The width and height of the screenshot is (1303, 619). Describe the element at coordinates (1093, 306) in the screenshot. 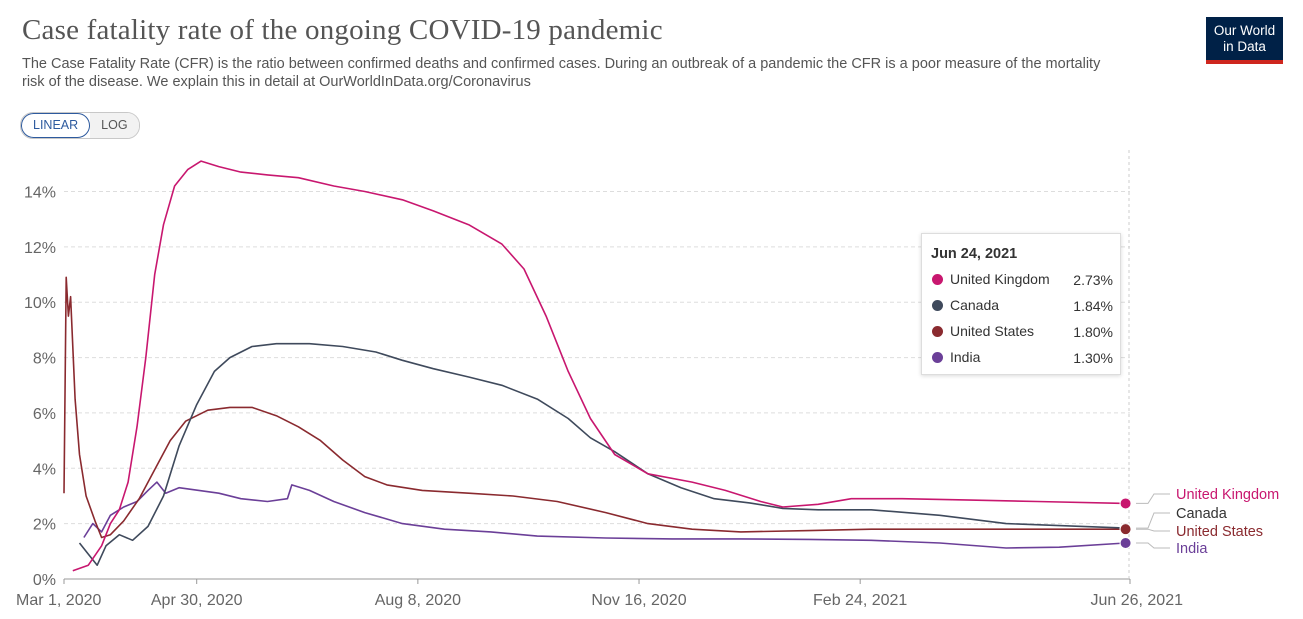

I see `tooltip-series-value: 1.84%` at that location.